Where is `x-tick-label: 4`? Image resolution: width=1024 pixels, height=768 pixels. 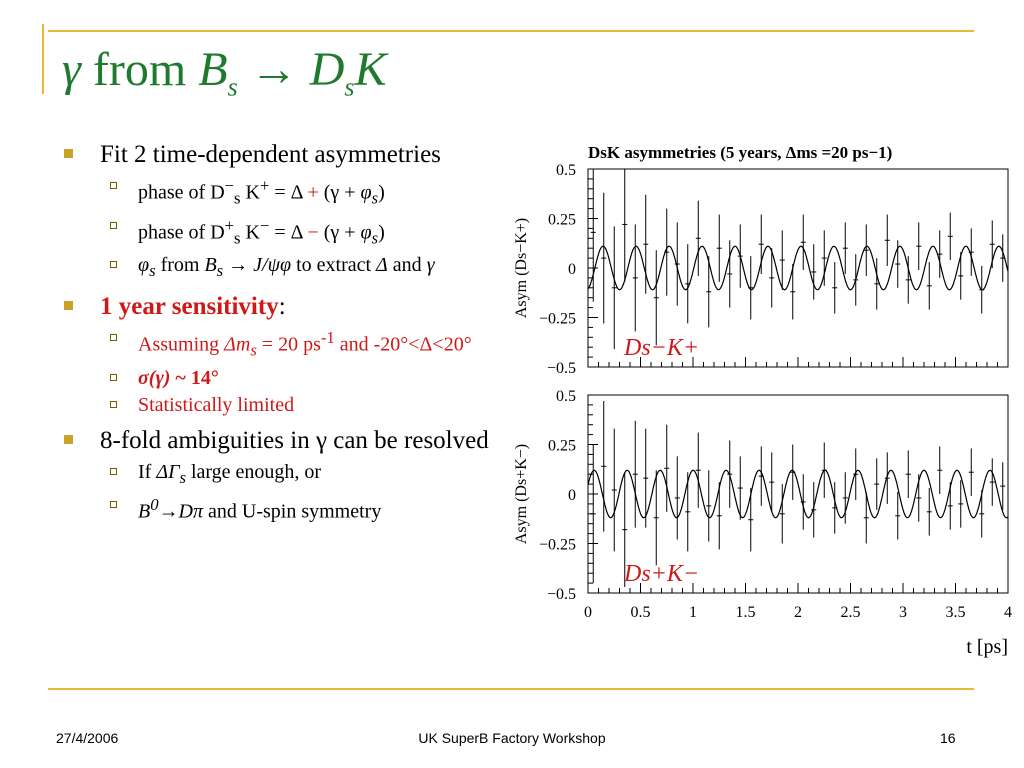
x-tick-label: 4 is located at coordinates (1008, 612).